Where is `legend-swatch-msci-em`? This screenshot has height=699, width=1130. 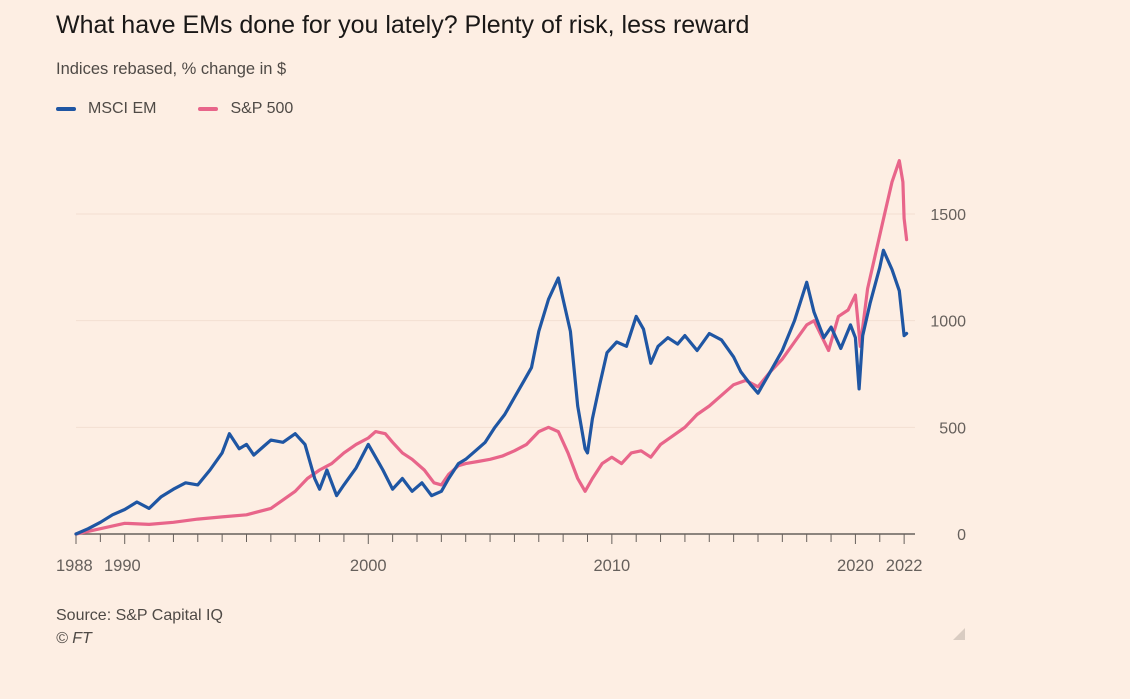
legend-swatch-msci-em is located at coordinates (66, 109).